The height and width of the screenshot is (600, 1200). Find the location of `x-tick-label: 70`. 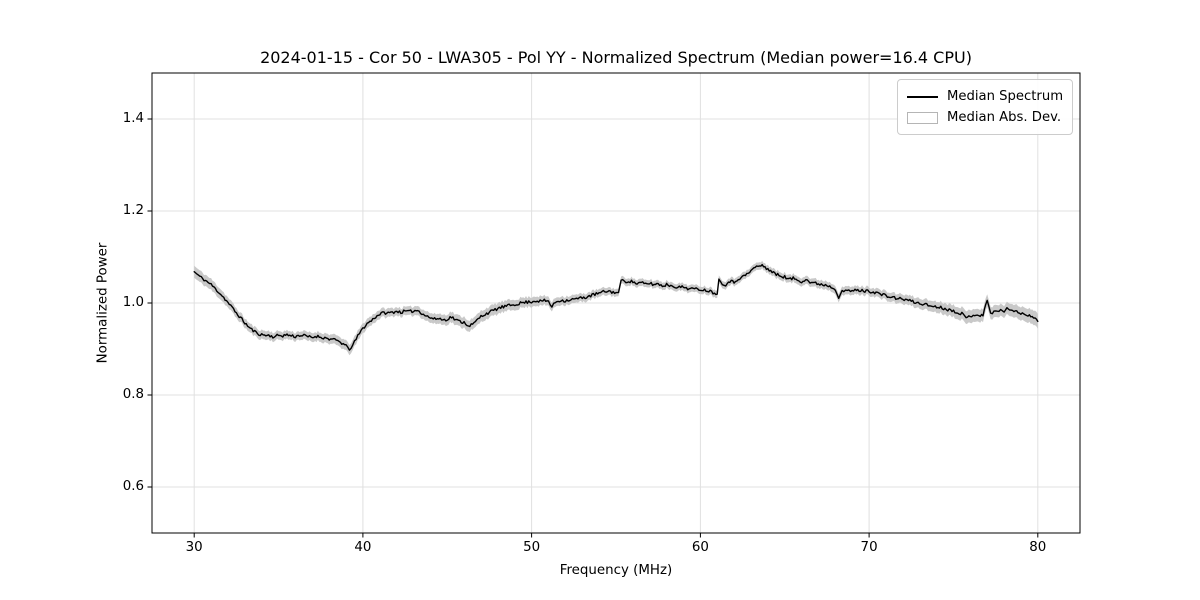

x-tick-label: 70 is located at coordinates (869, 547).